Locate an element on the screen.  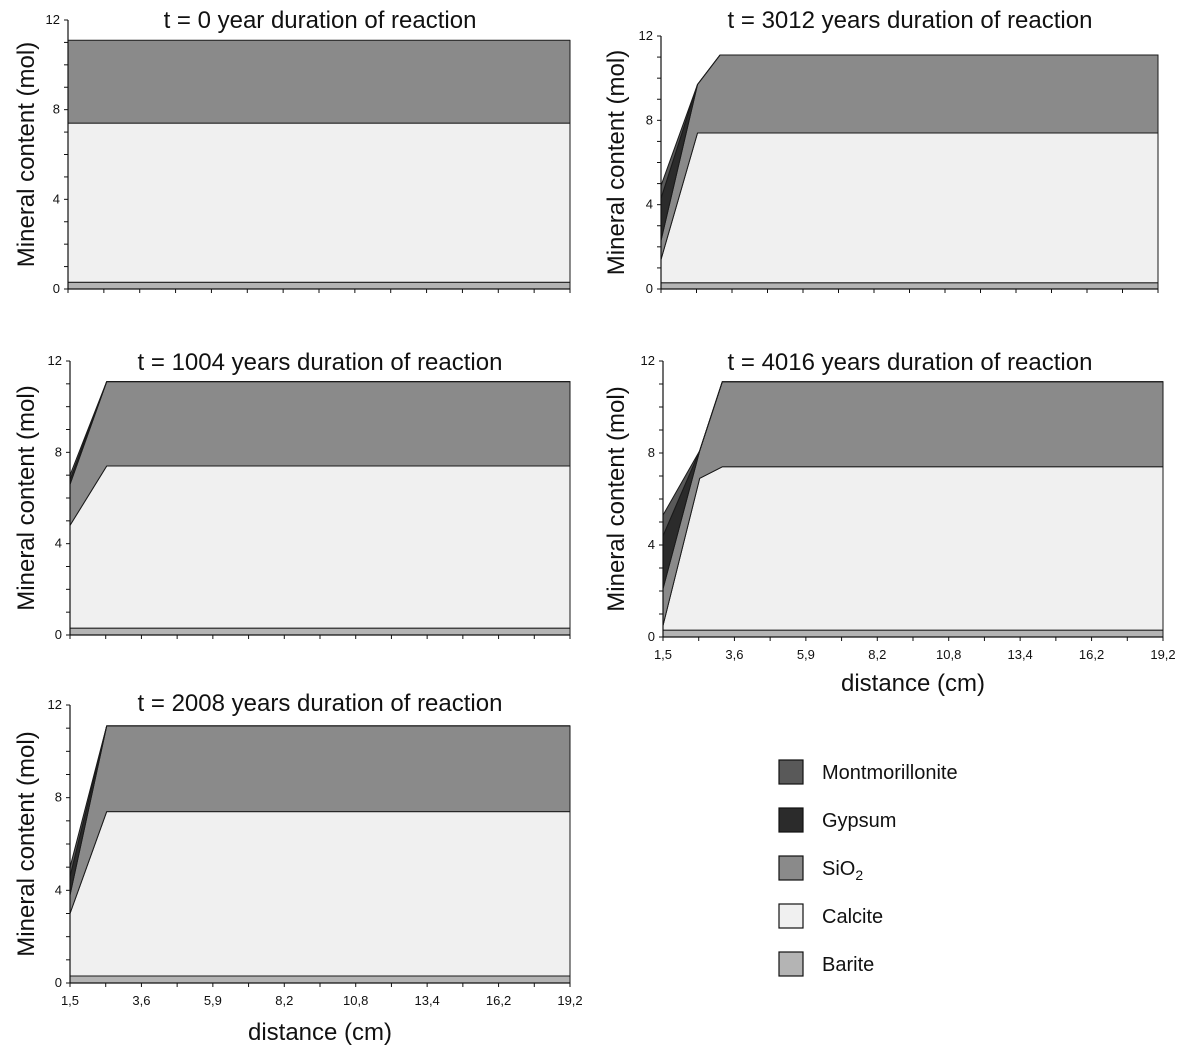
chart-title: t = 2008 years duration of reaction is located at coordinates (320, 703).